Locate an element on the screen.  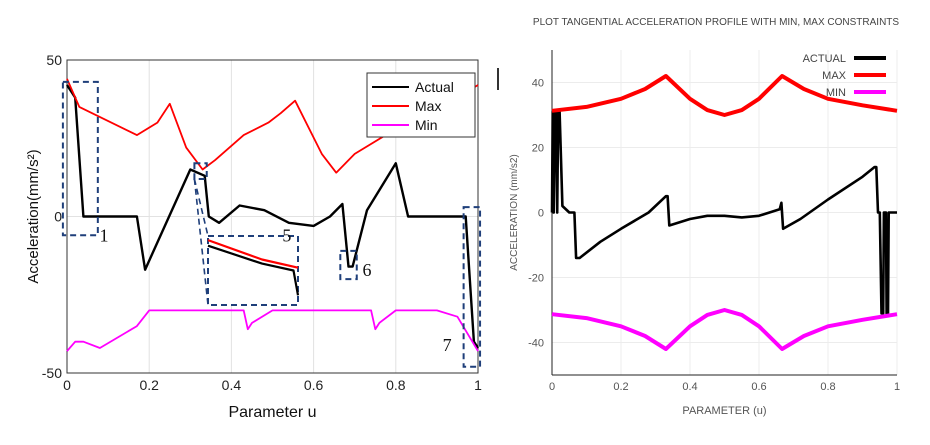
left-legend-label-max: Max is located at coordinates (428, 106).